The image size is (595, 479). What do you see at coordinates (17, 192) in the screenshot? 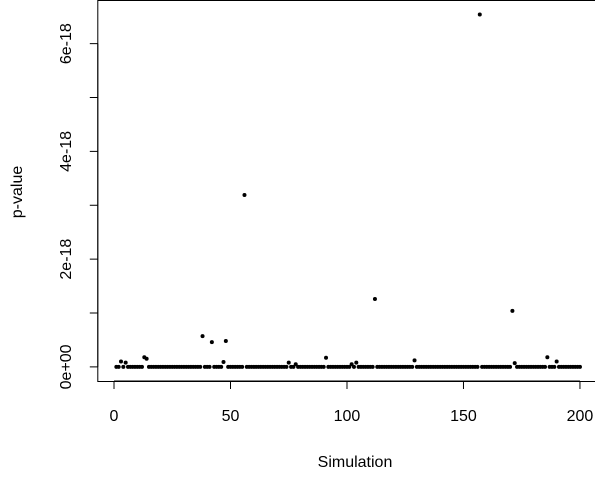
I see `y-axis-title: p-value` at bounding box center [17, 192].